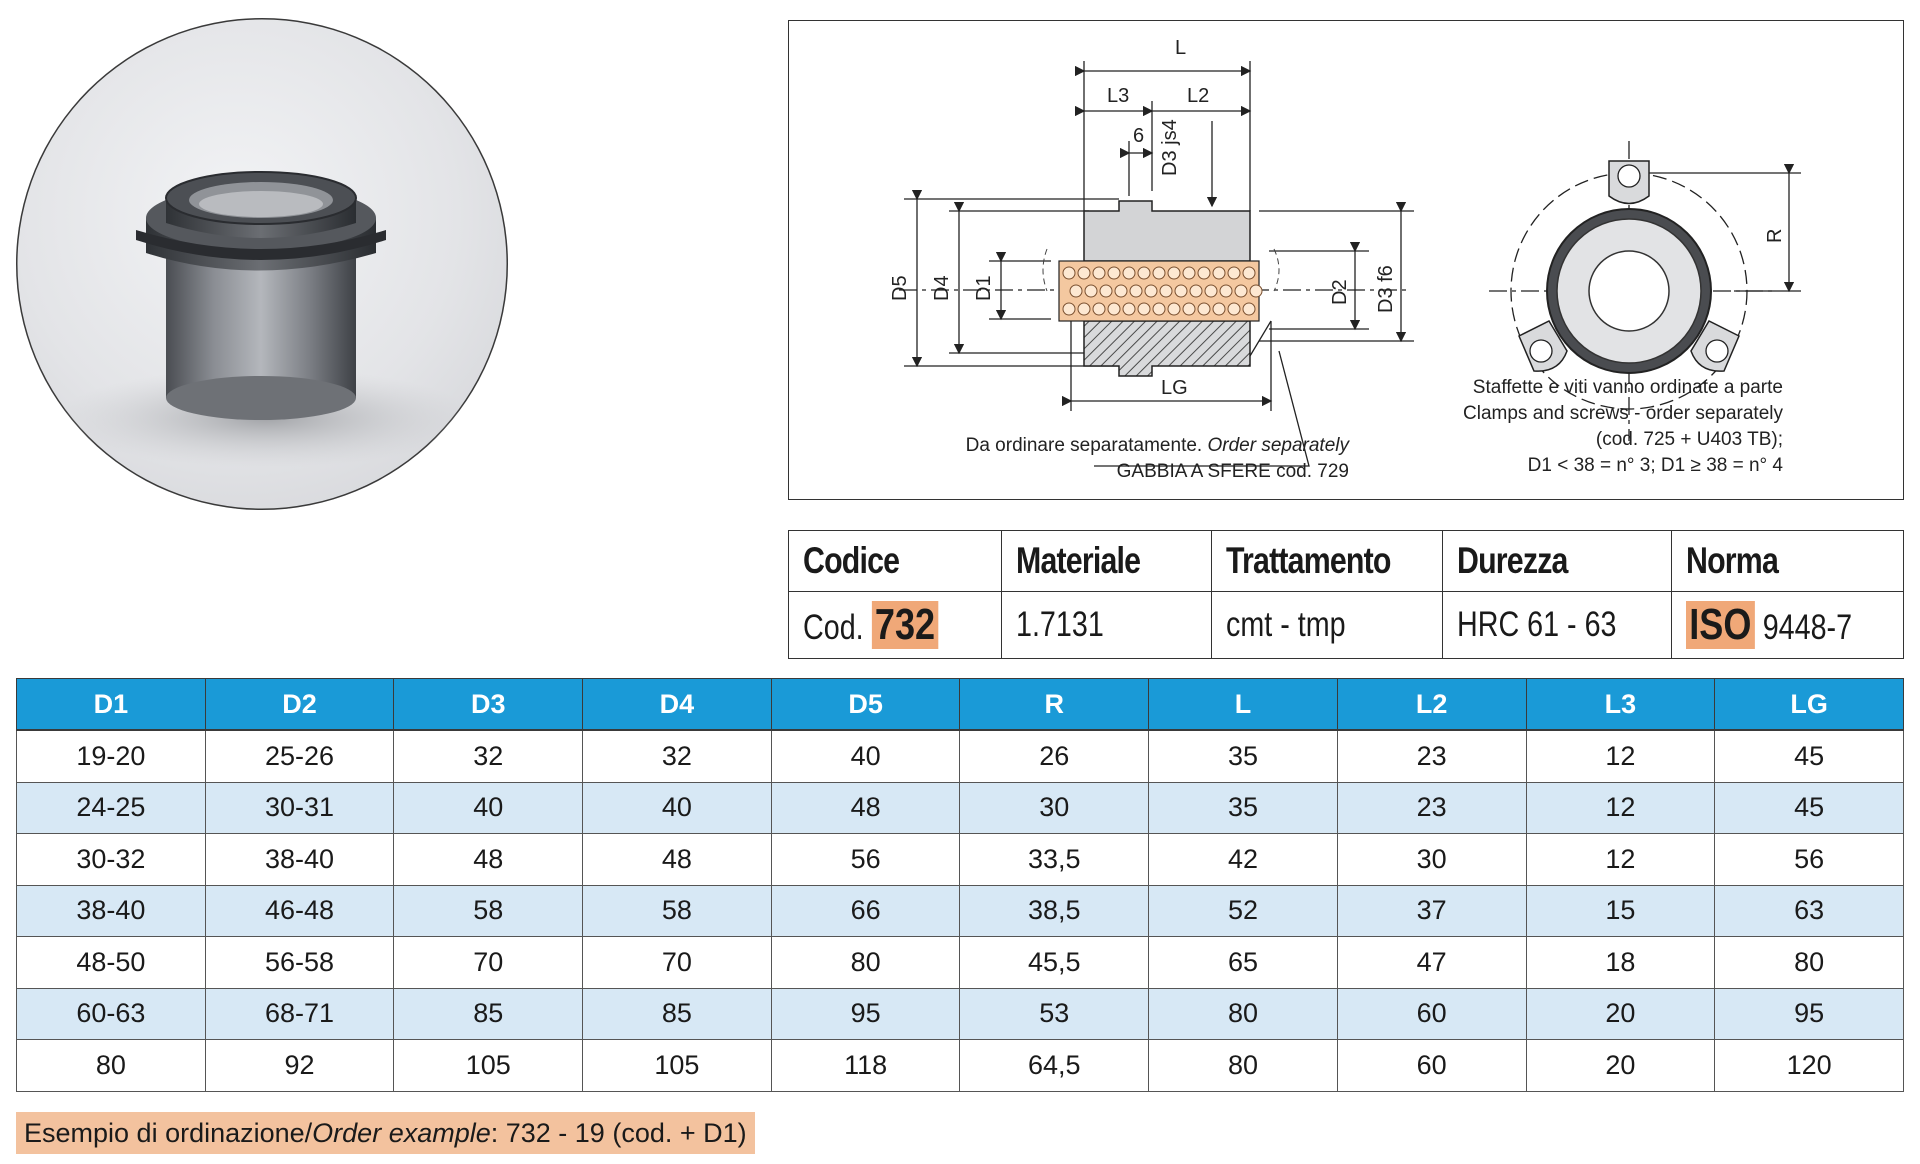  I want to click on note-clamps-3: (cod. 725 + U403 TB);, so click(1689, 439).